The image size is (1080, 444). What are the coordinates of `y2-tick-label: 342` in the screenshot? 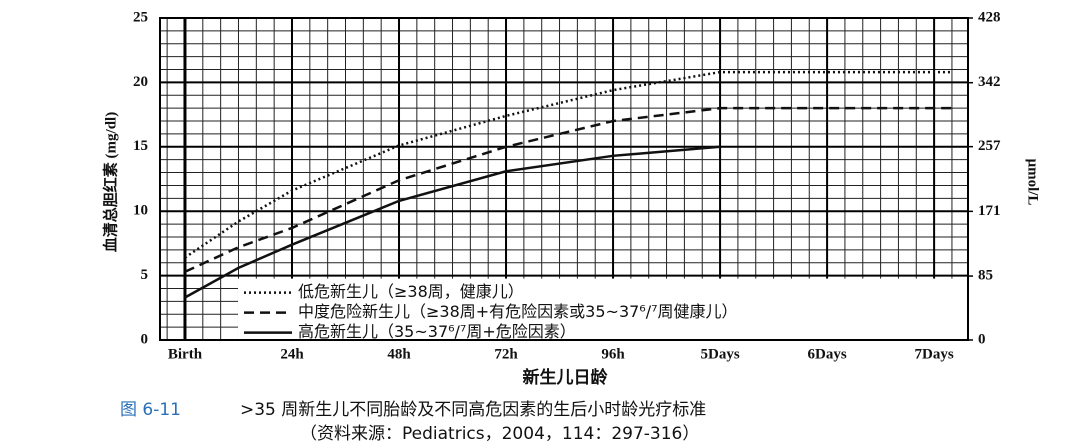 It's located at (989, 82).